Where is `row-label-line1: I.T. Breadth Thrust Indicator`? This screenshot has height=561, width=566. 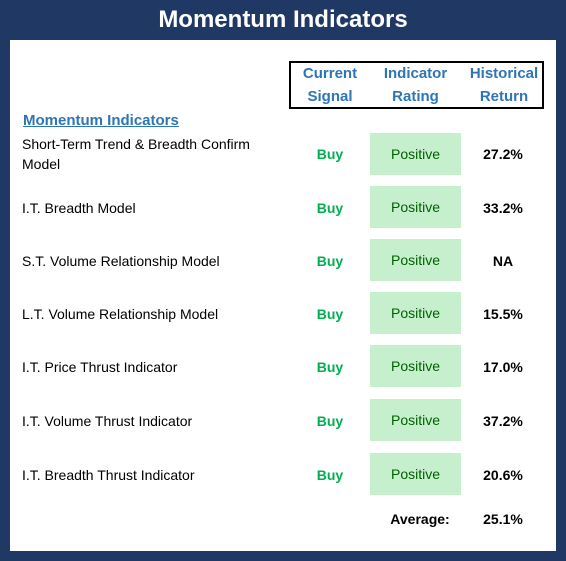
row-label-line1: I.T. Breadth Thrust Indicator is located at coordinates (108, 475).